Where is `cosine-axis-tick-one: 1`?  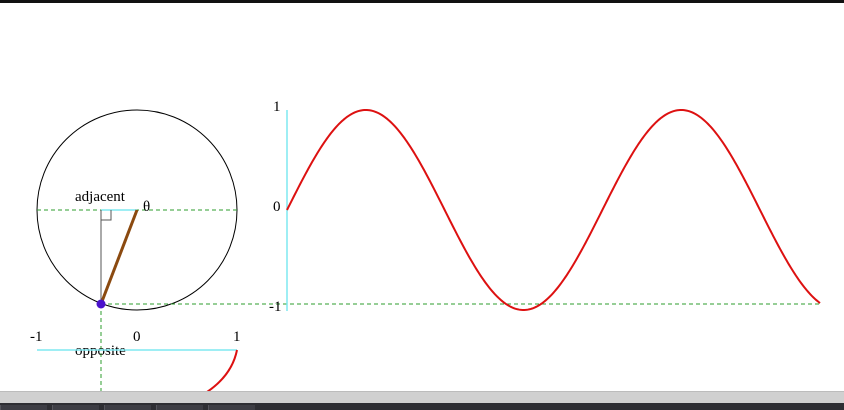 cosine-axis-tick-one: 1 is located at coordinates (237, 337).